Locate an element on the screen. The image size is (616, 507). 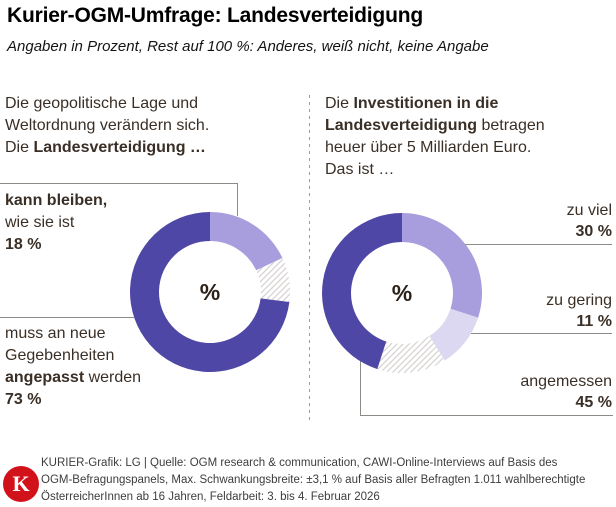
callout-connector-zu-viel is located at coordinates (538, 244).